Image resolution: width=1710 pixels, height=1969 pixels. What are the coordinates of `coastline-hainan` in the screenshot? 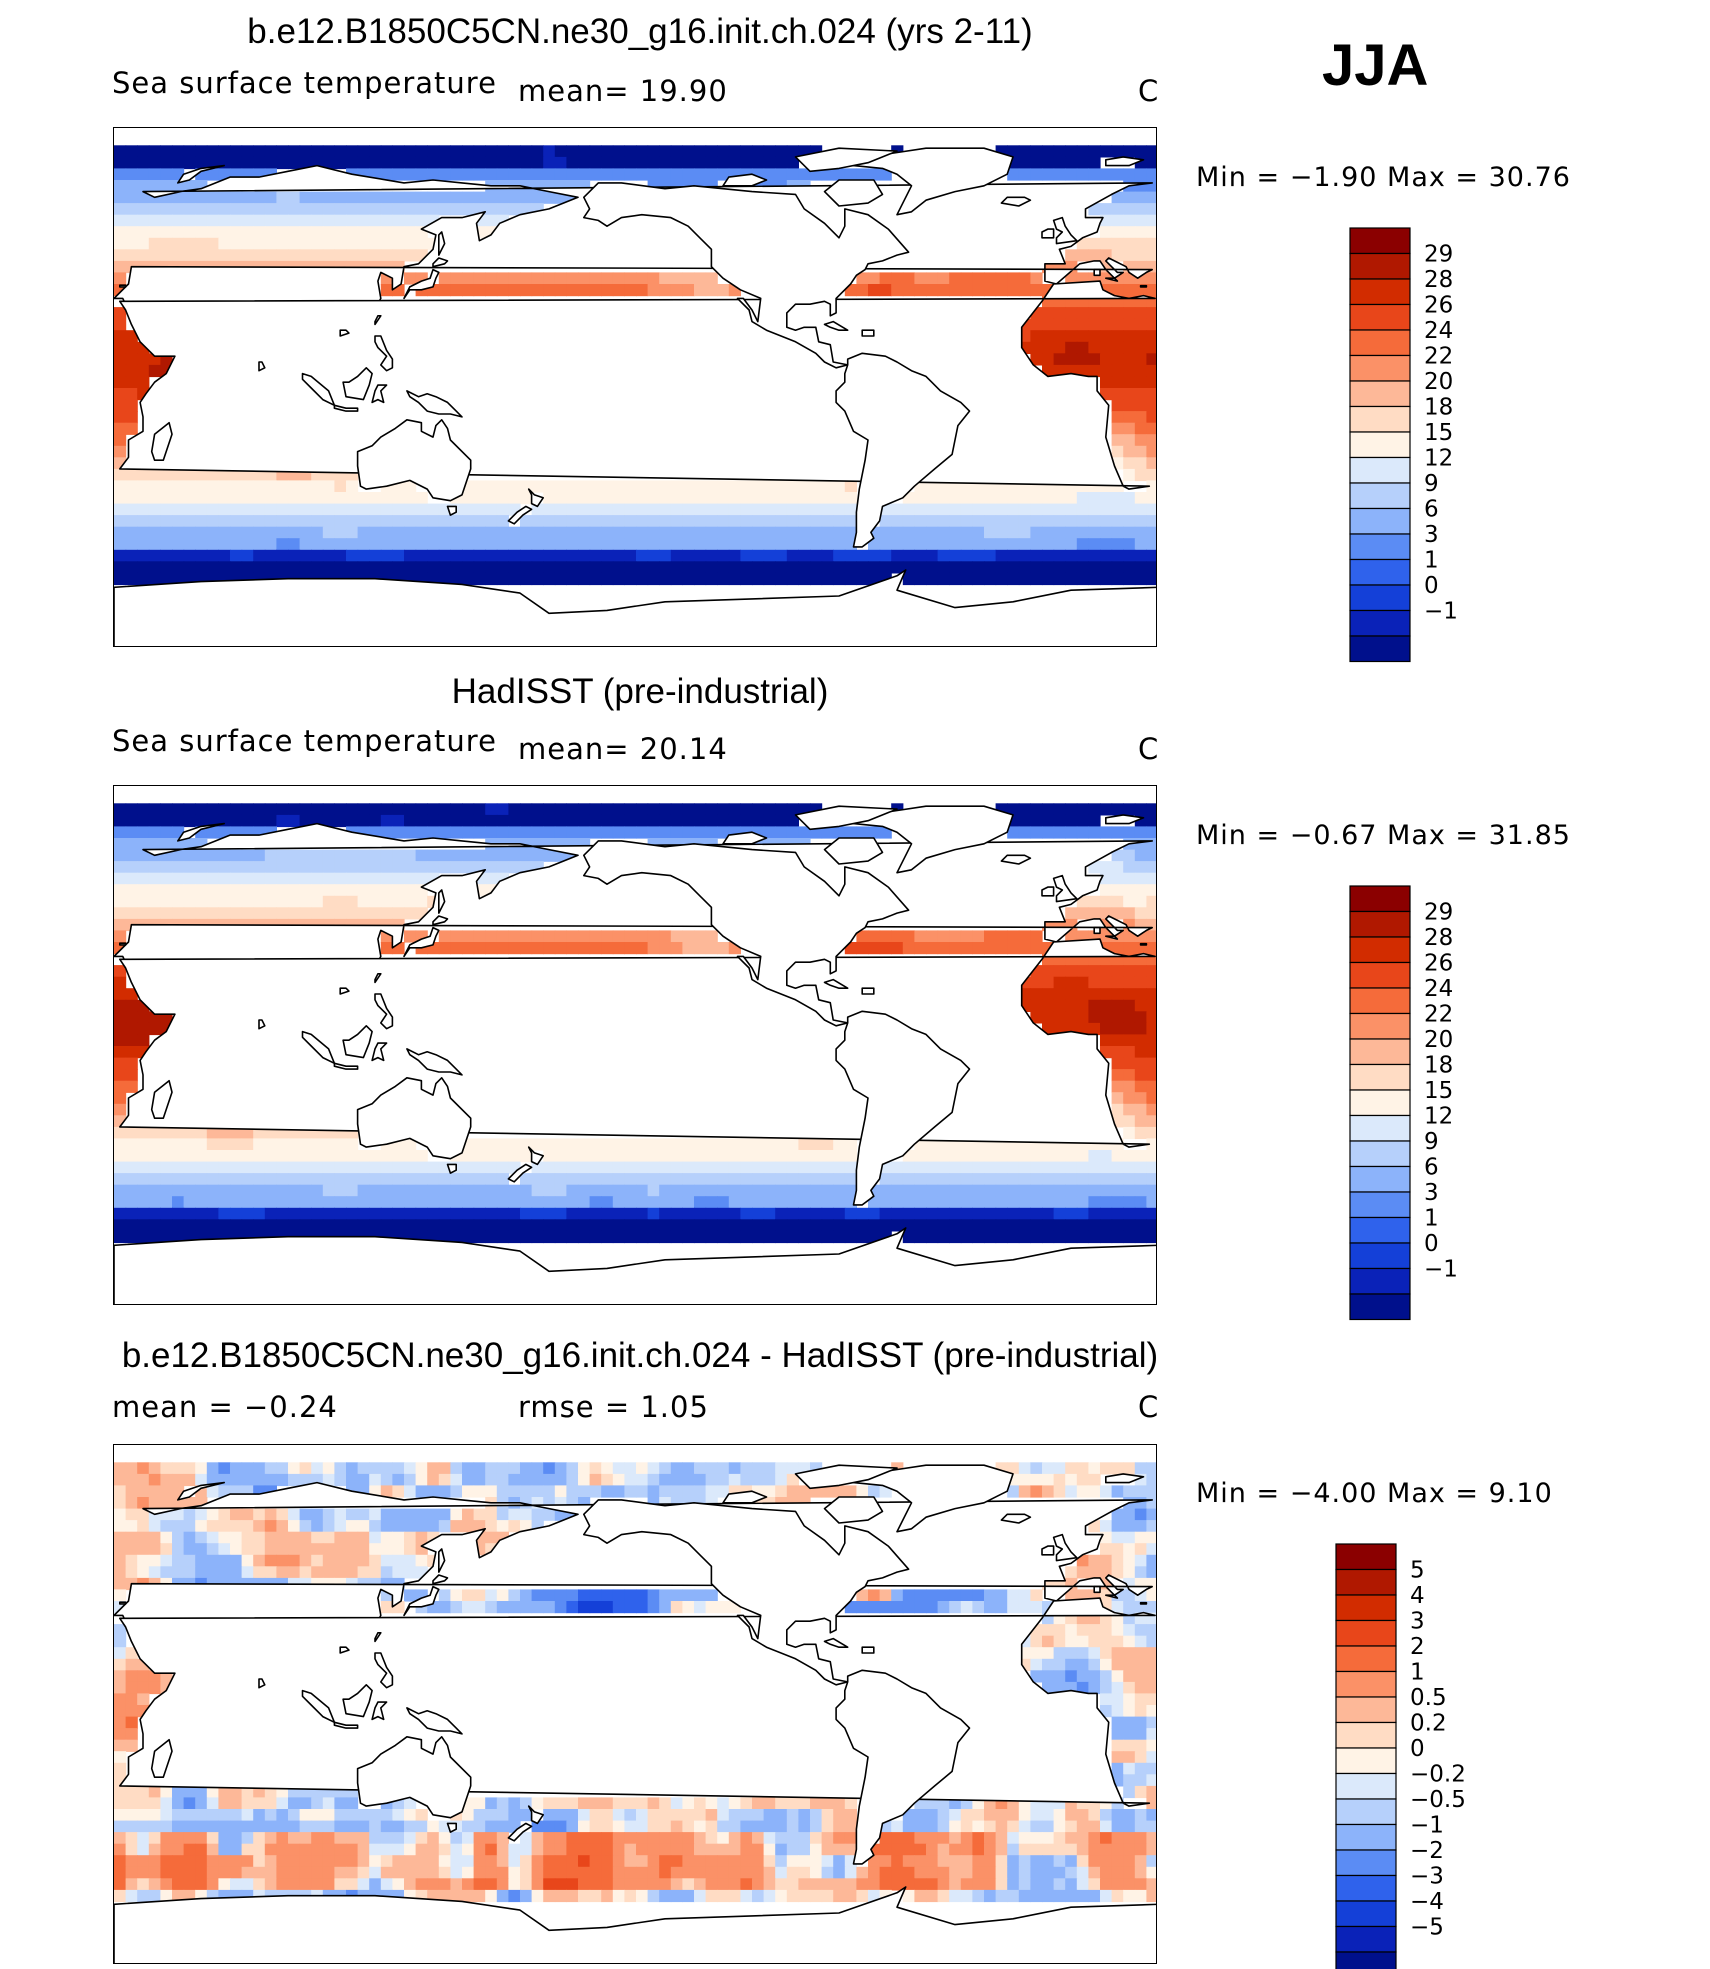 It's located at (344, 333).